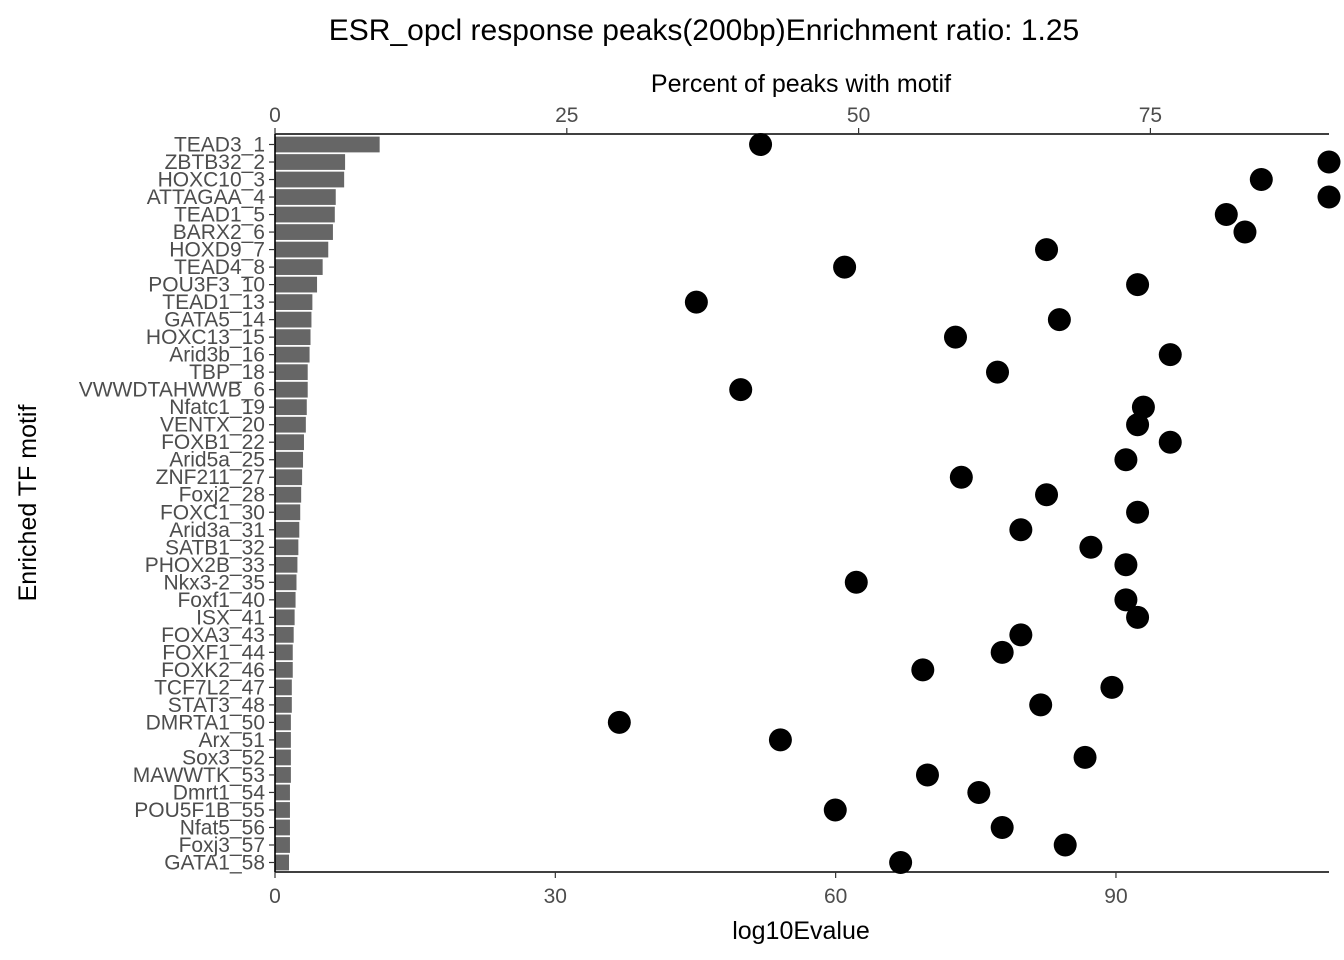 This screenshot has width=1344, height=960. What do you see at coordinates (566, 115) in the screenshot?
I see `top-tick-label: 25` at bounding box center [566, 115].